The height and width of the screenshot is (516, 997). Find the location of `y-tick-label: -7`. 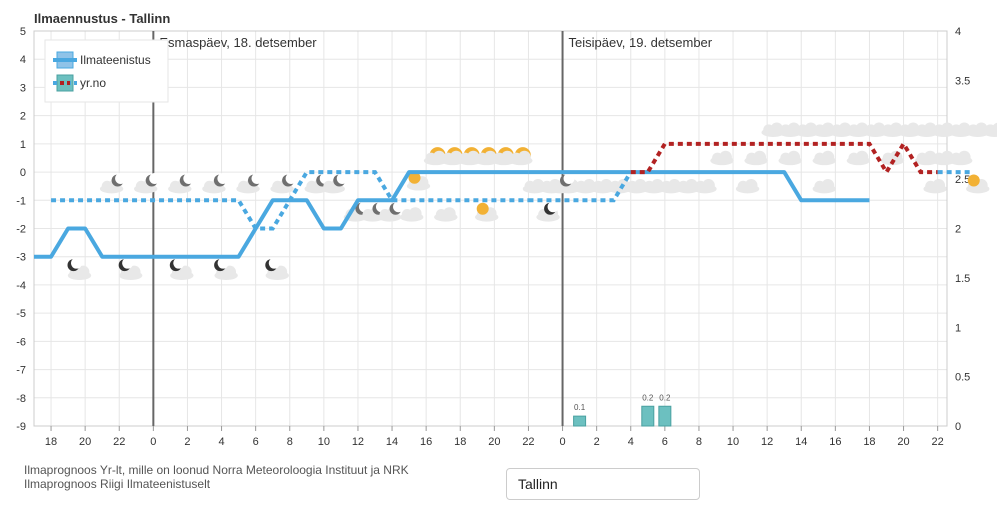

y-tick-label: -7 is located at coordinates (21, 371).